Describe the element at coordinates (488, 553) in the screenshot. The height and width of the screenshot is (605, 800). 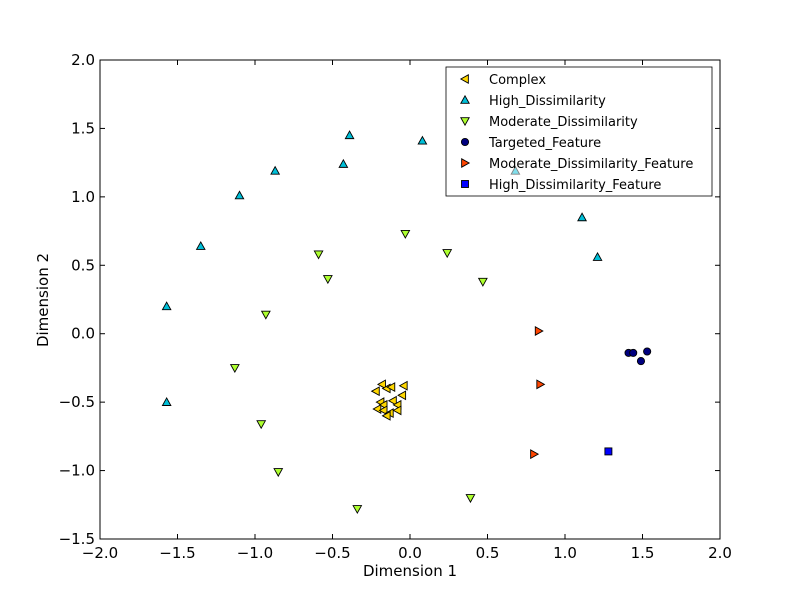
I see `x-tick-label: 0.5` at that location.